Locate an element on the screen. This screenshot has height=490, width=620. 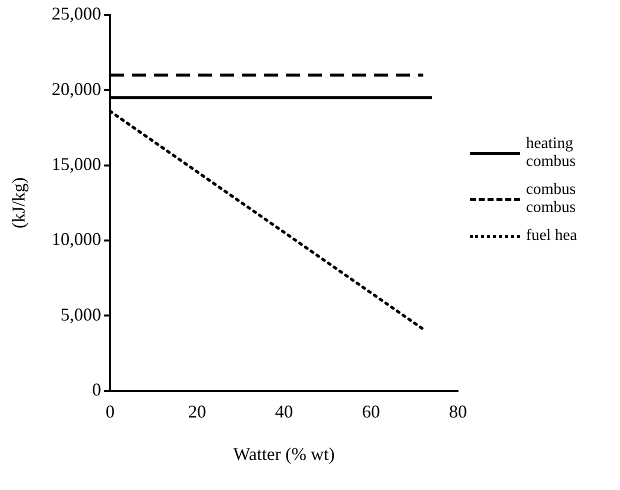
y-axis-title: (kJ/kg) is located at coordinates (18, 202).